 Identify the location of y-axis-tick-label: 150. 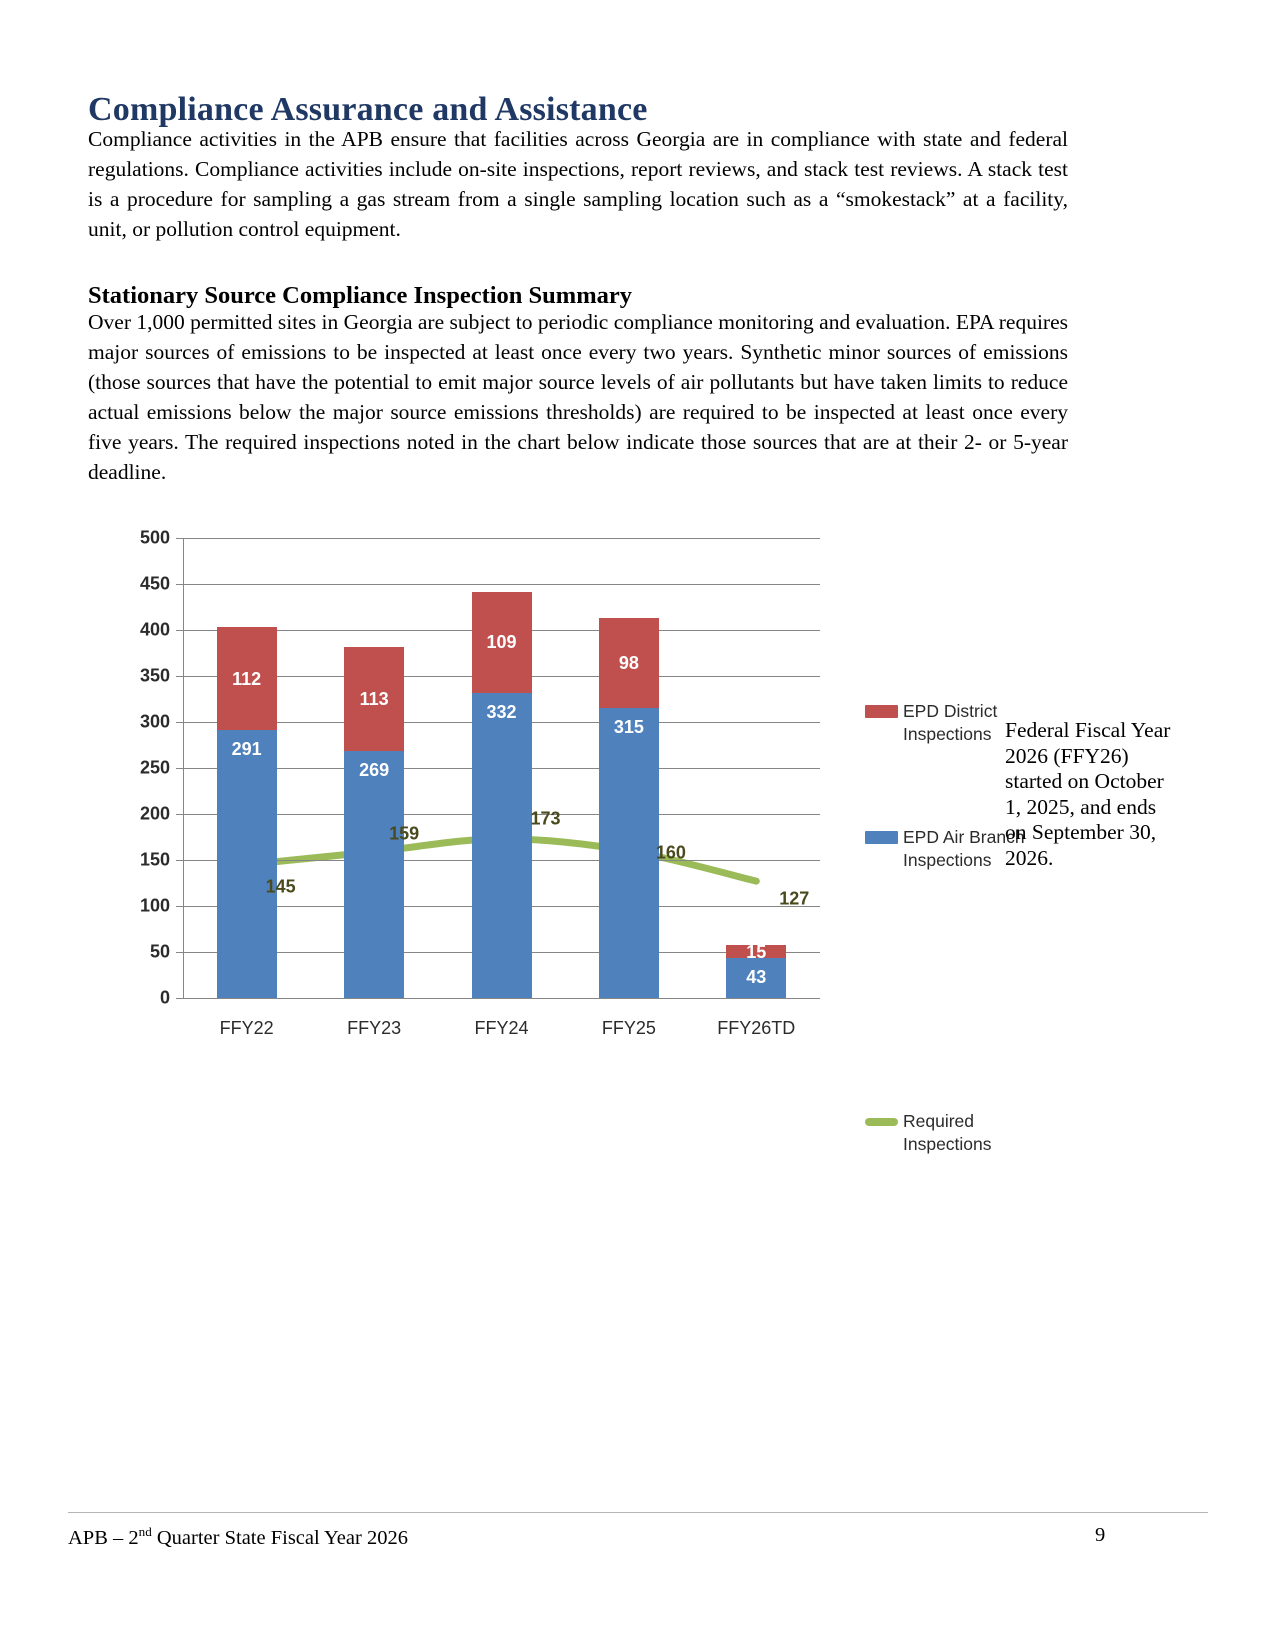
(154, 859).